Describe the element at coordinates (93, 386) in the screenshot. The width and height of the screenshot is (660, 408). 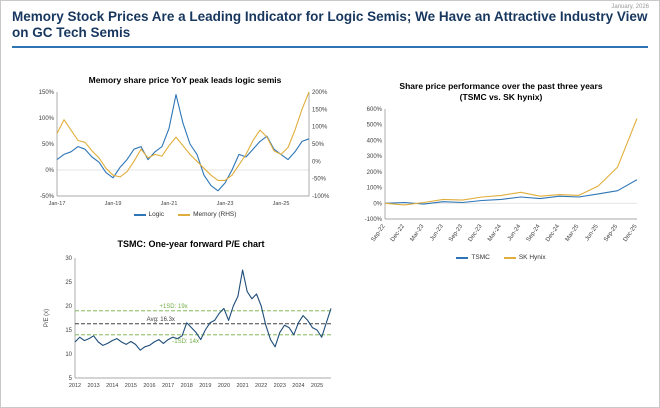
I see `svg-text: 2013` at that location.